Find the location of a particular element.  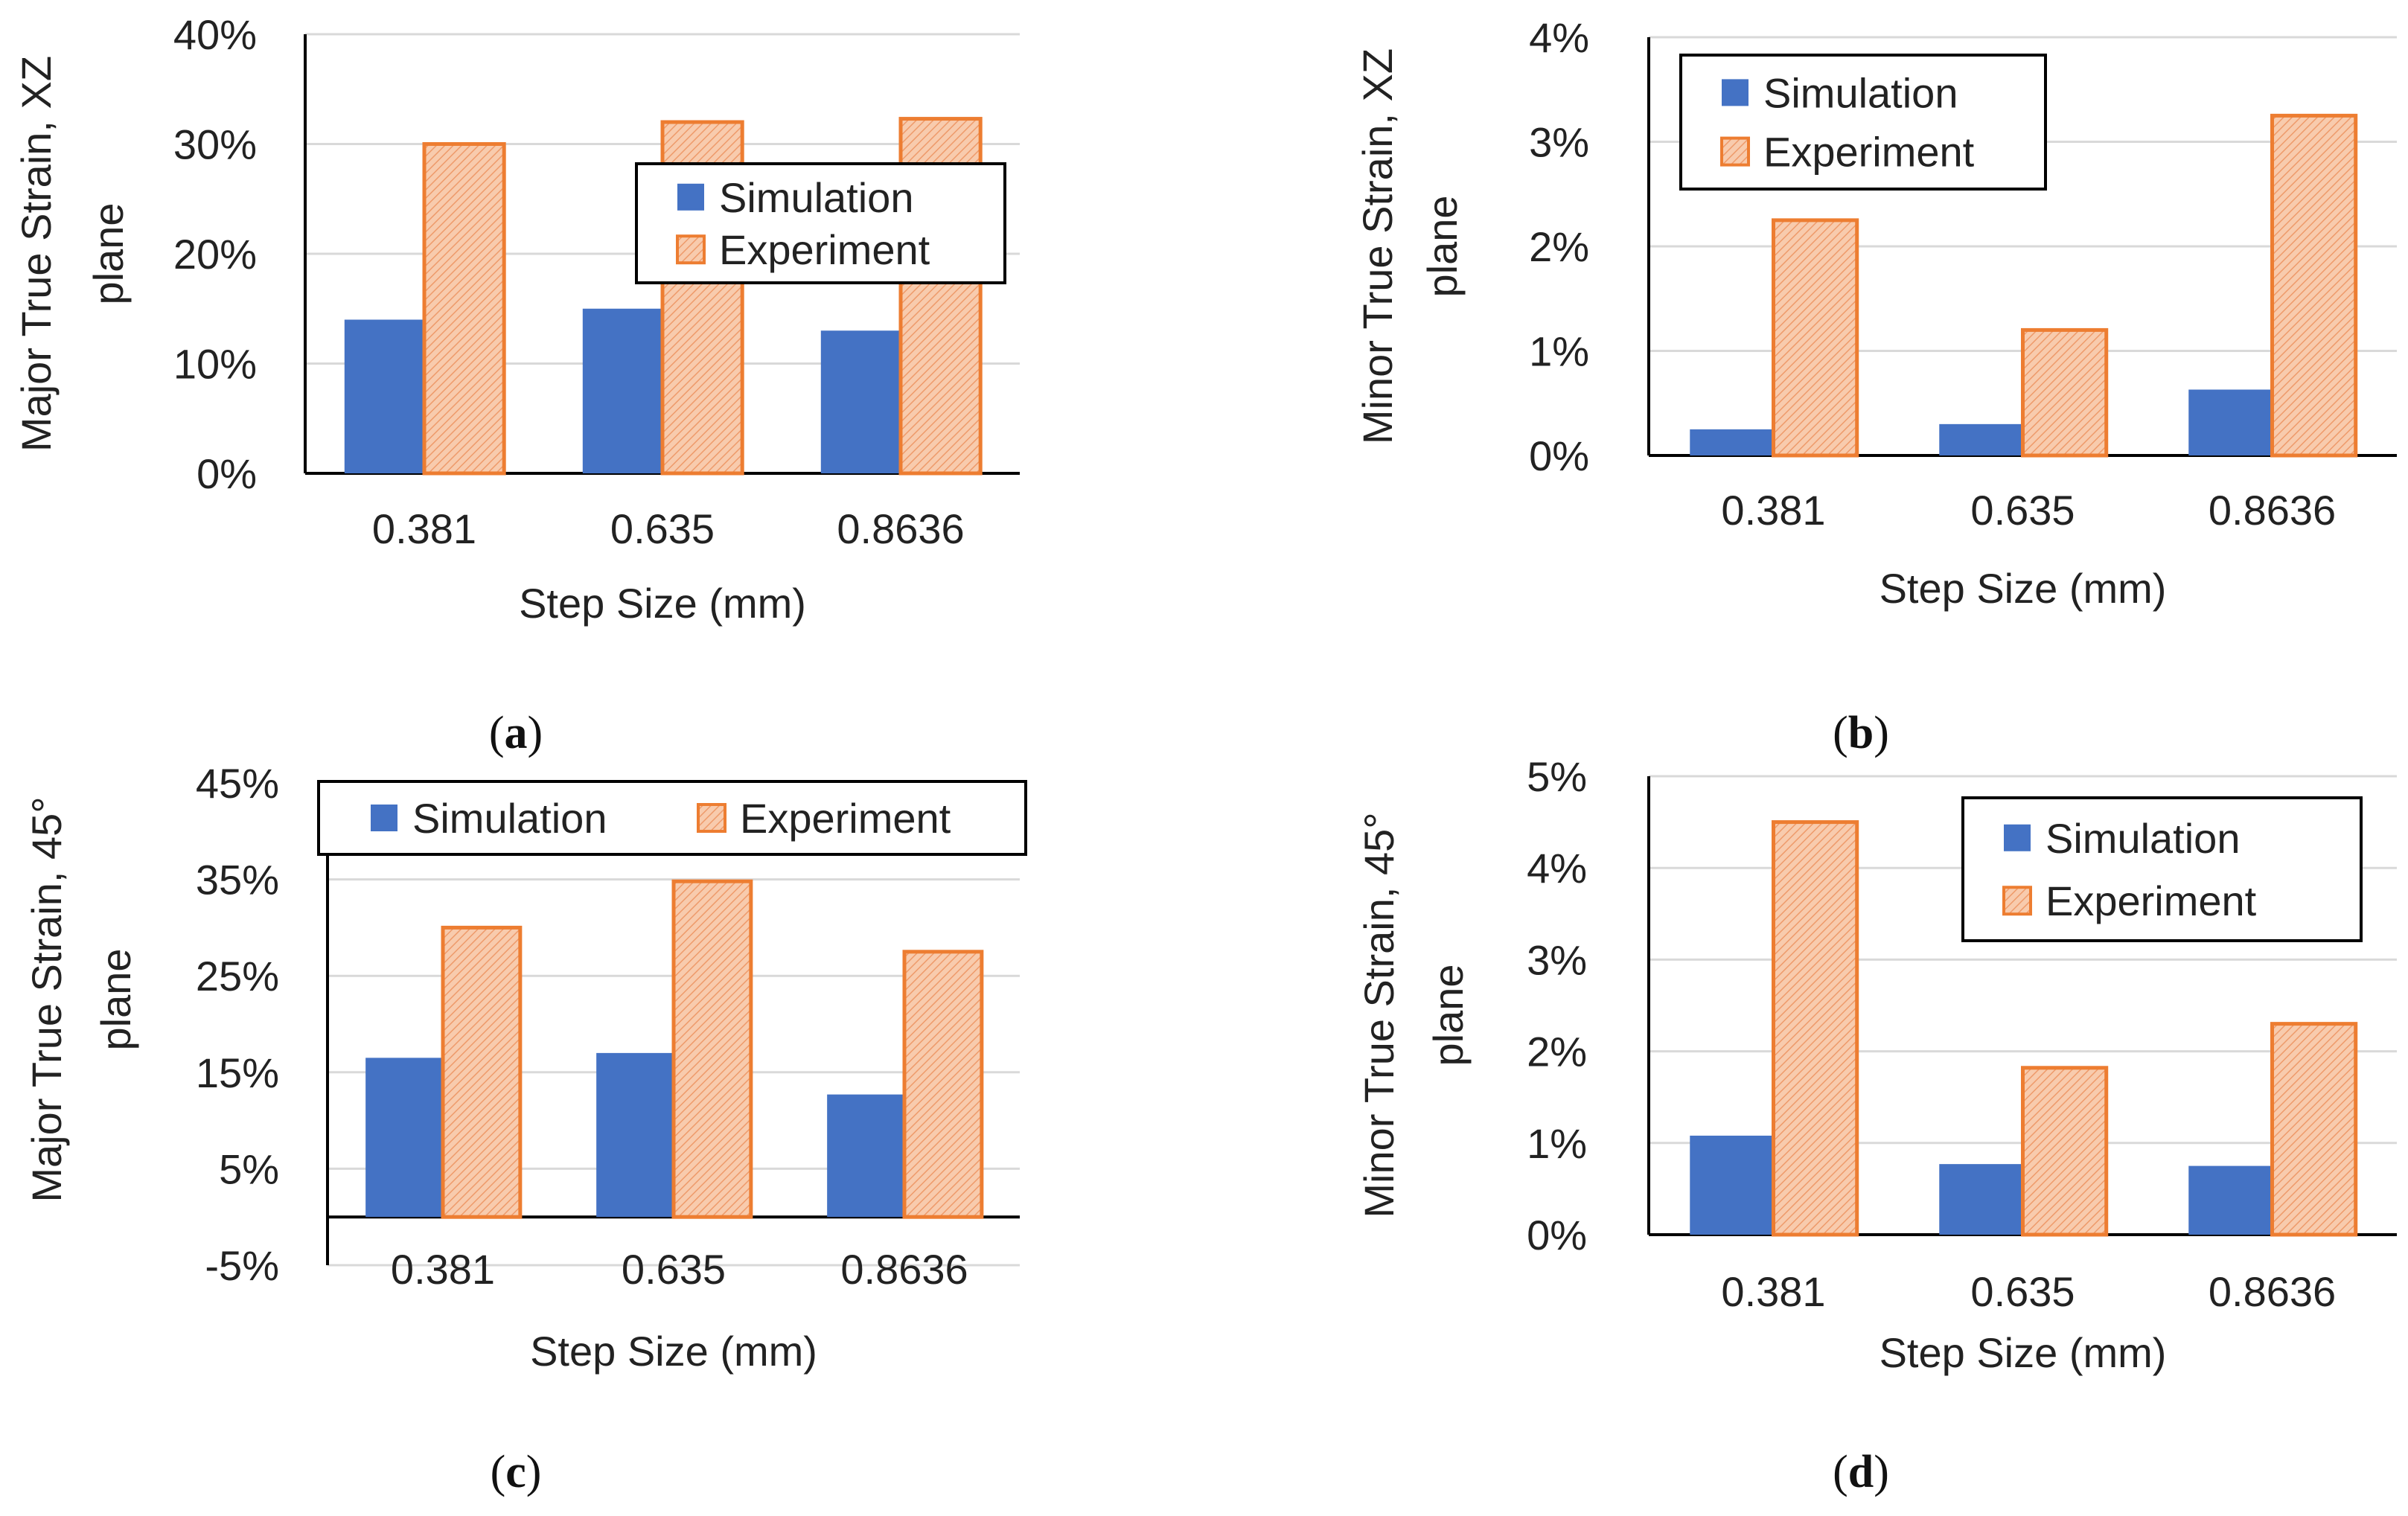

y-tick-label: 25% is located at coordinates (237, 976).